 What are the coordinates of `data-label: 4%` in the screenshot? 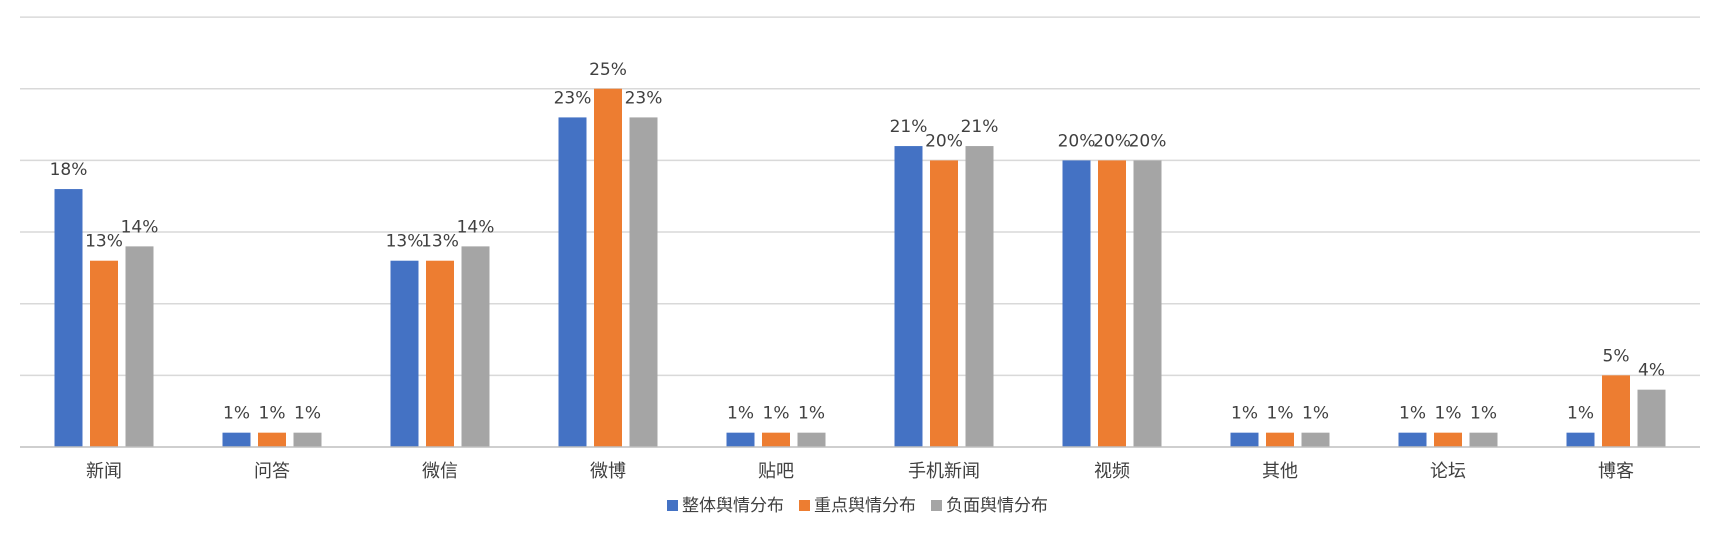 It's located at (1651, 371).